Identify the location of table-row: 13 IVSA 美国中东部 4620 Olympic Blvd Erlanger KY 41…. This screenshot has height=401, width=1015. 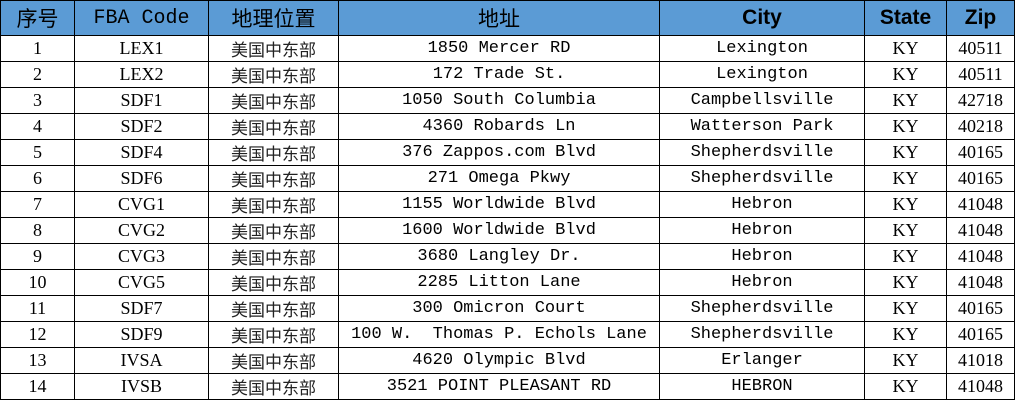
(507, 360).